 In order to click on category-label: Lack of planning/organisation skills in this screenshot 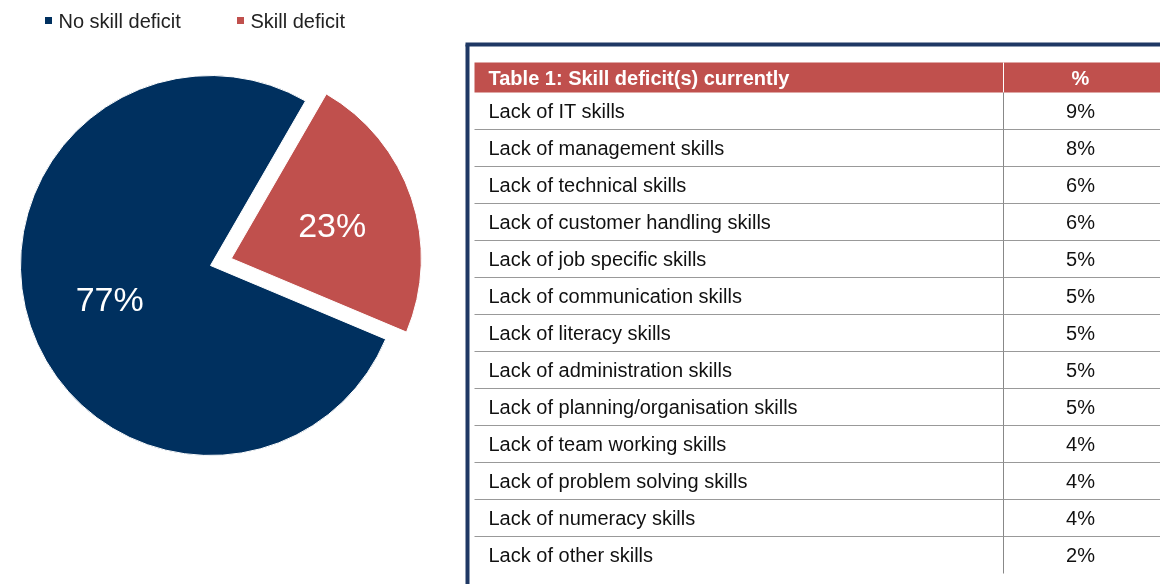, I will do `click(643, 407)`.